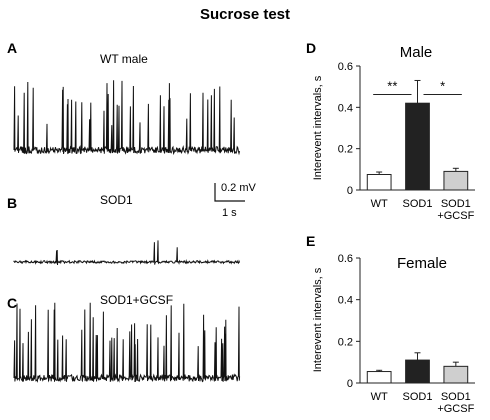 The width and height of the screenshot is (490, 420). I want to click on scale-bar-lines, so click(229, 192).